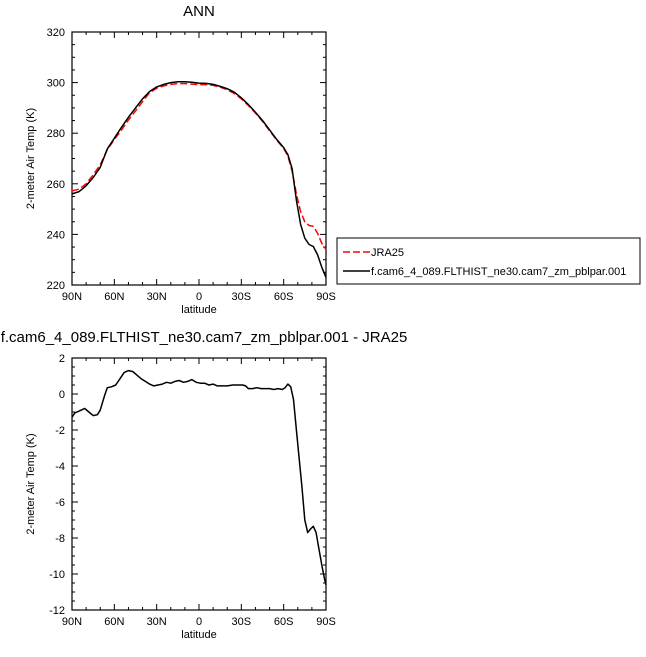 Image resolution: width=646 pixels, height=657 pixels. Describe the element at coordinates (62, 395) in the screenshot. I see `y-tick-label: 0` at that location.